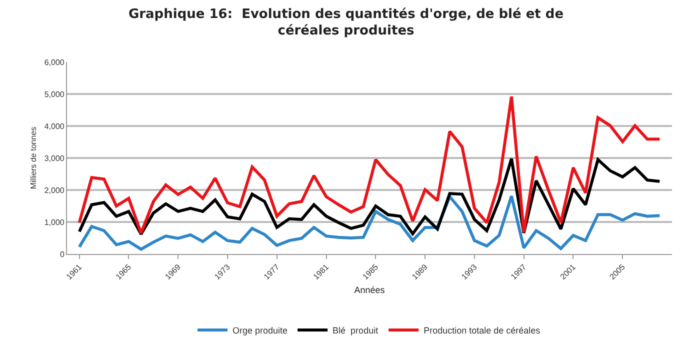 The width and height of the screenshot is (692, 356). What do you see at coordinates (62, 254) in the screenshot?
I see `y-tick-label: 0` at bounding box center [62, 254].